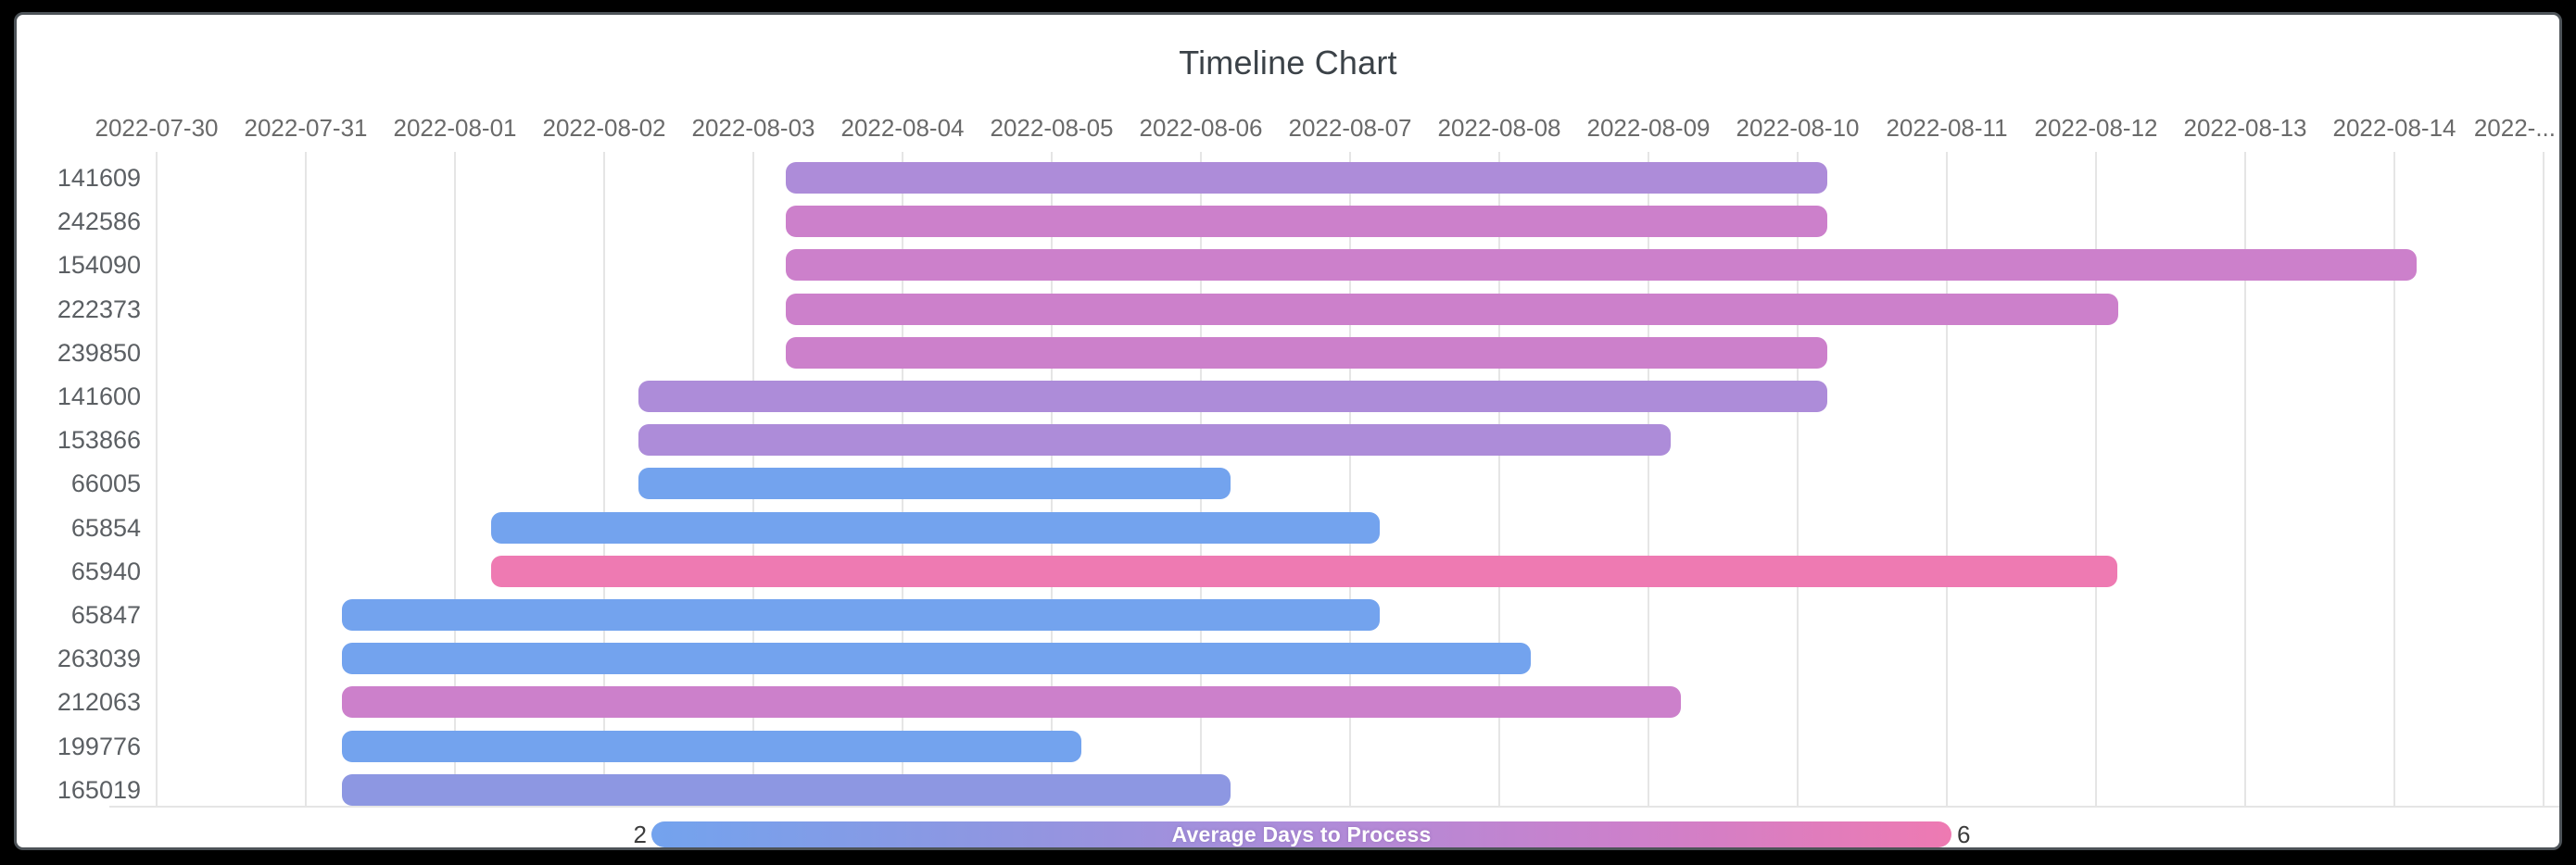  Describe the element at coordinates (99, 789) in the screenshot. I see `y-tick-label: 165019` at that location.